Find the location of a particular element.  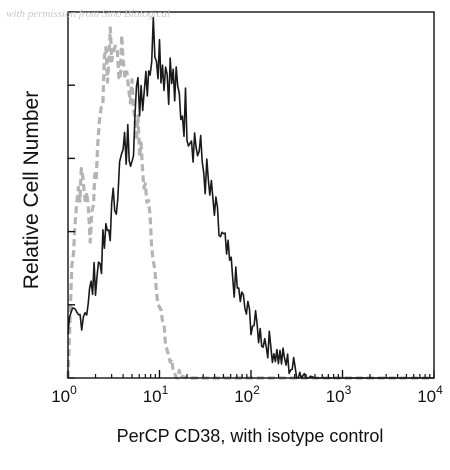

y-axis-label: Relative Cell Number is located at coordinates (31, 190).